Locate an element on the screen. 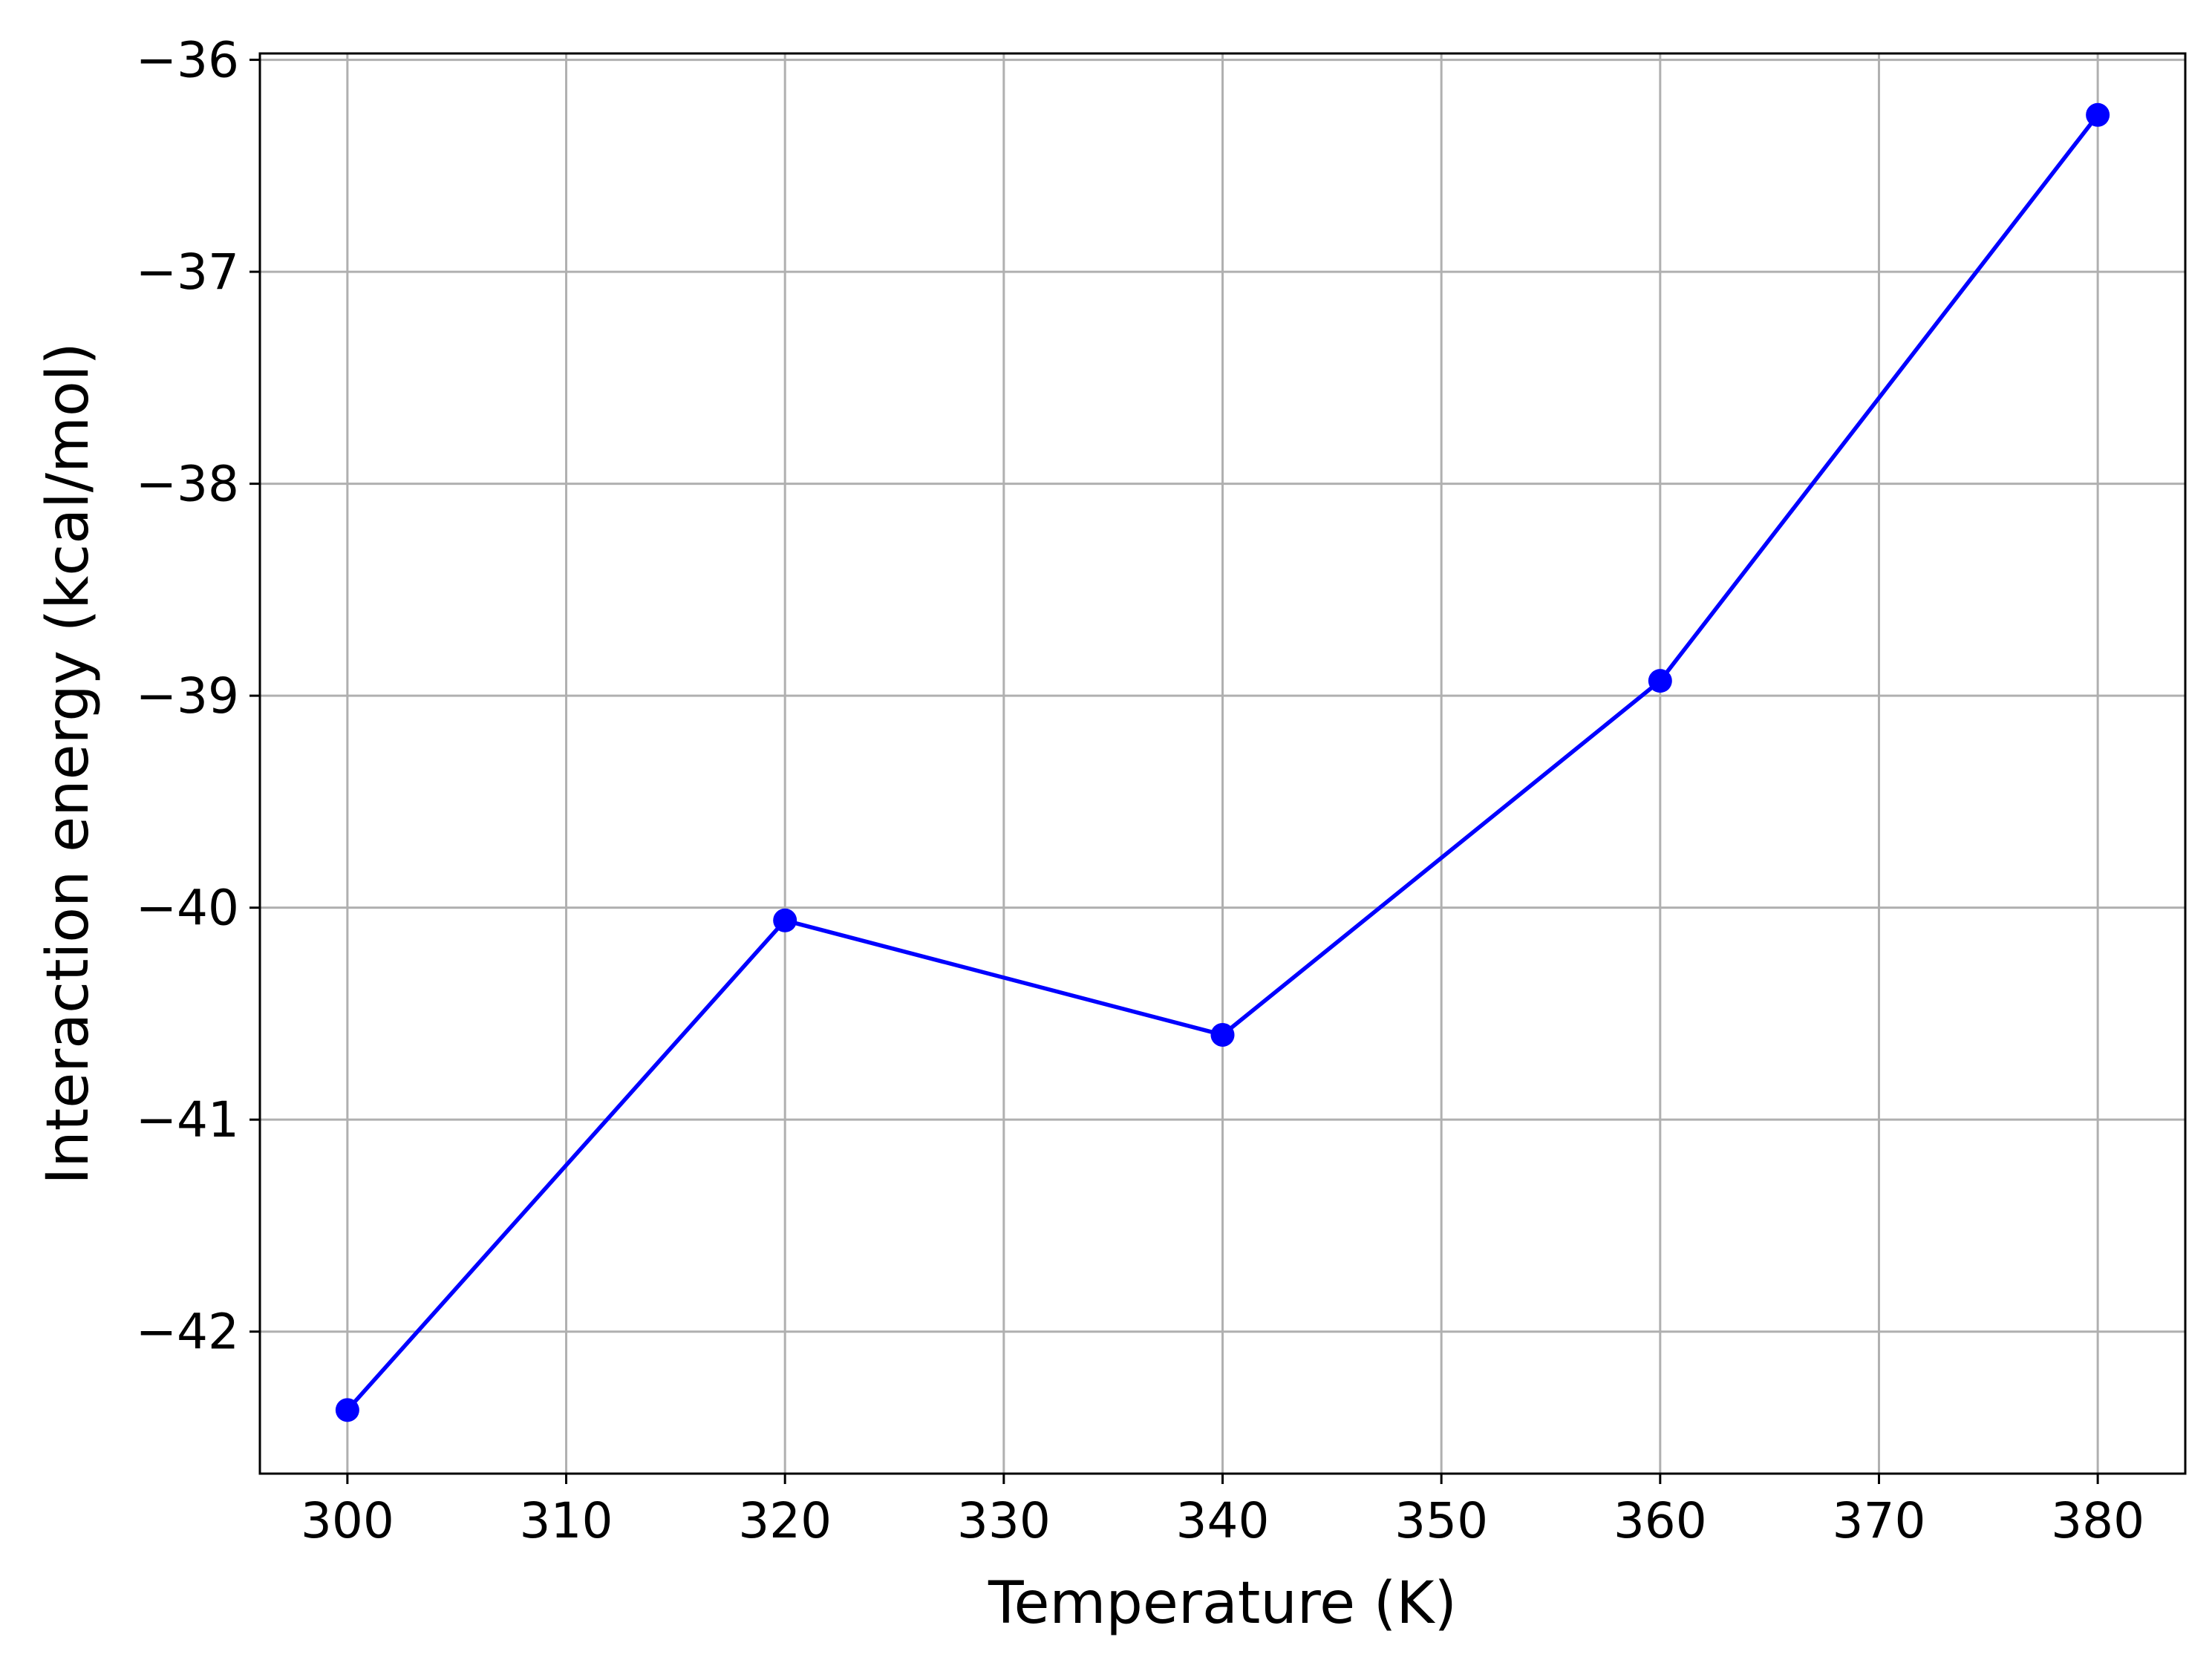  x-tick-label: 370 is located at coordinates (1878, 1520).